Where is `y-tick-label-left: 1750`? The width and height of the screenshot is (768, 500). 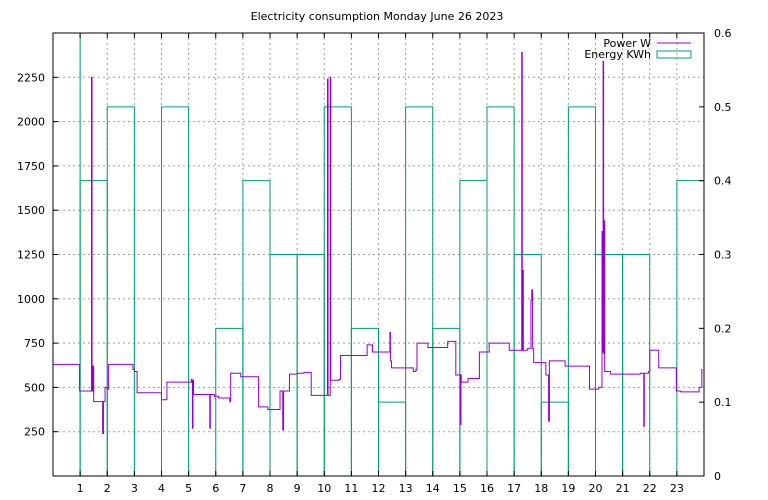 y-tick-label-left: 1750 is located at coordinates (31, 166).